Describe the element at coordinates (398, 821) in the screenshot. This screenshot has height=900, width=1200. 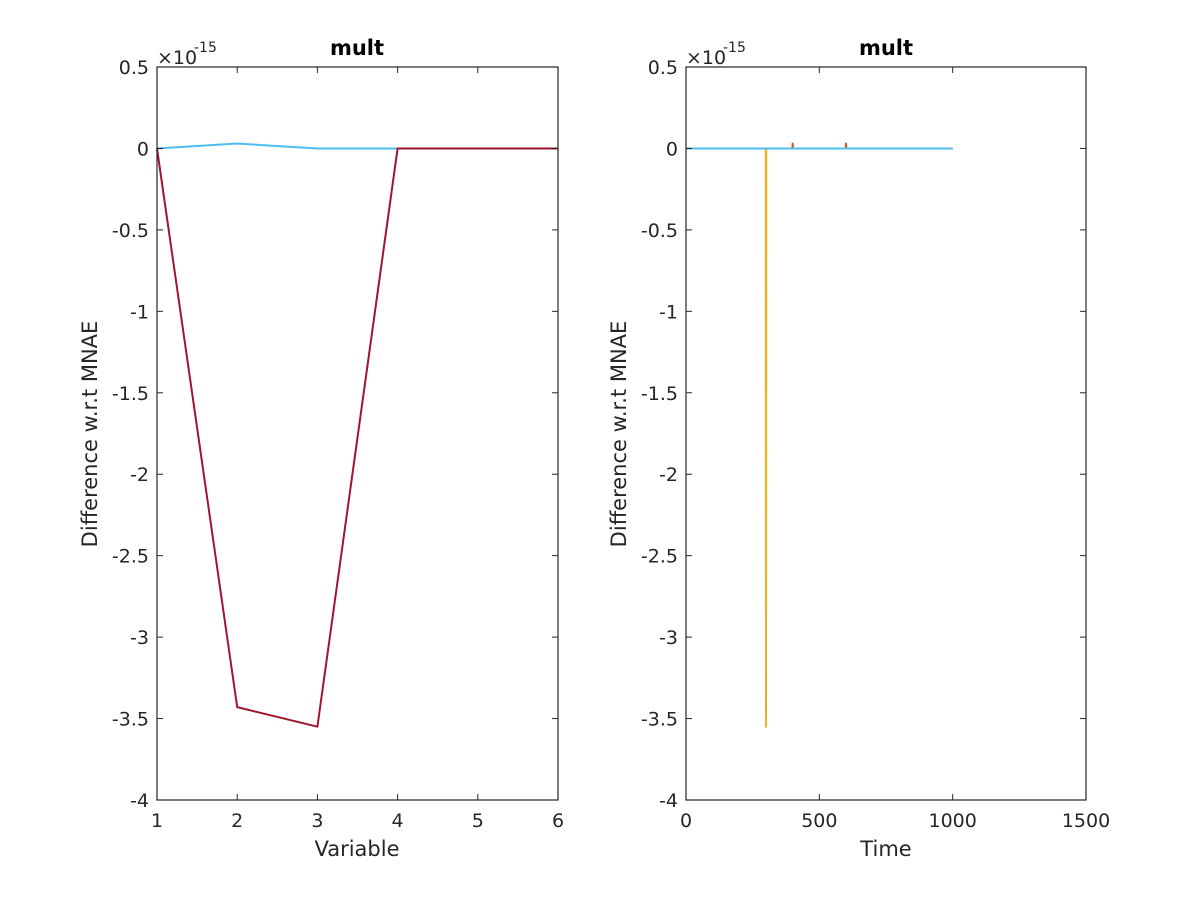
I see `left-x-tick-label: 4` at that location.